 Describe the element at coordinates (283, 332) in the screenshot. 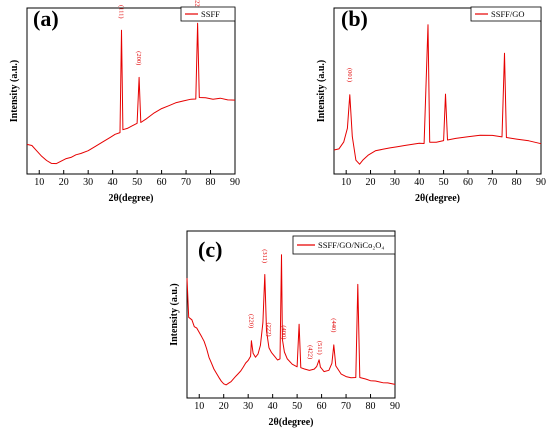

I see `peak-label: (400)` at that location.